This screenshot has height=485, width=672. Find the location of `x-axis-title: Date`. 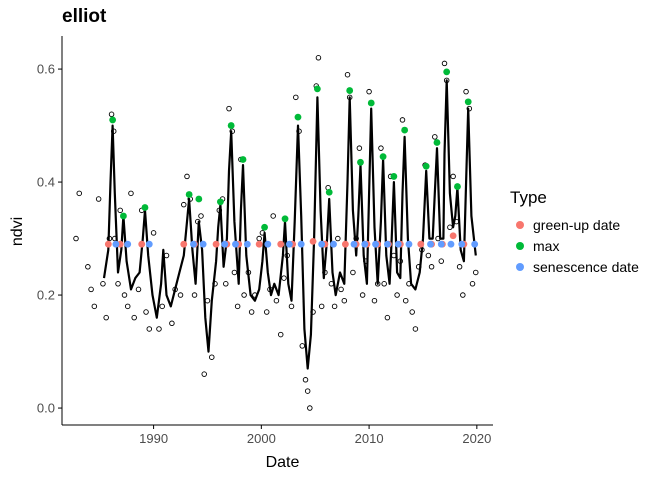

x-axis-title: Date is located at coordinates (283, 462).